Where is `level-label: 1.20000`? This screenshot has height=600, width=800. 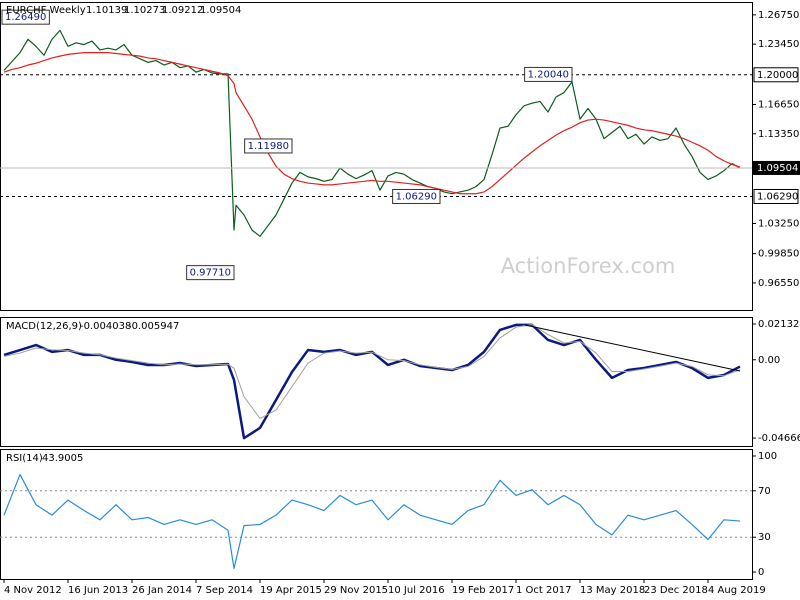 level-label: 1.20000 is located at coordinates (777, 75).